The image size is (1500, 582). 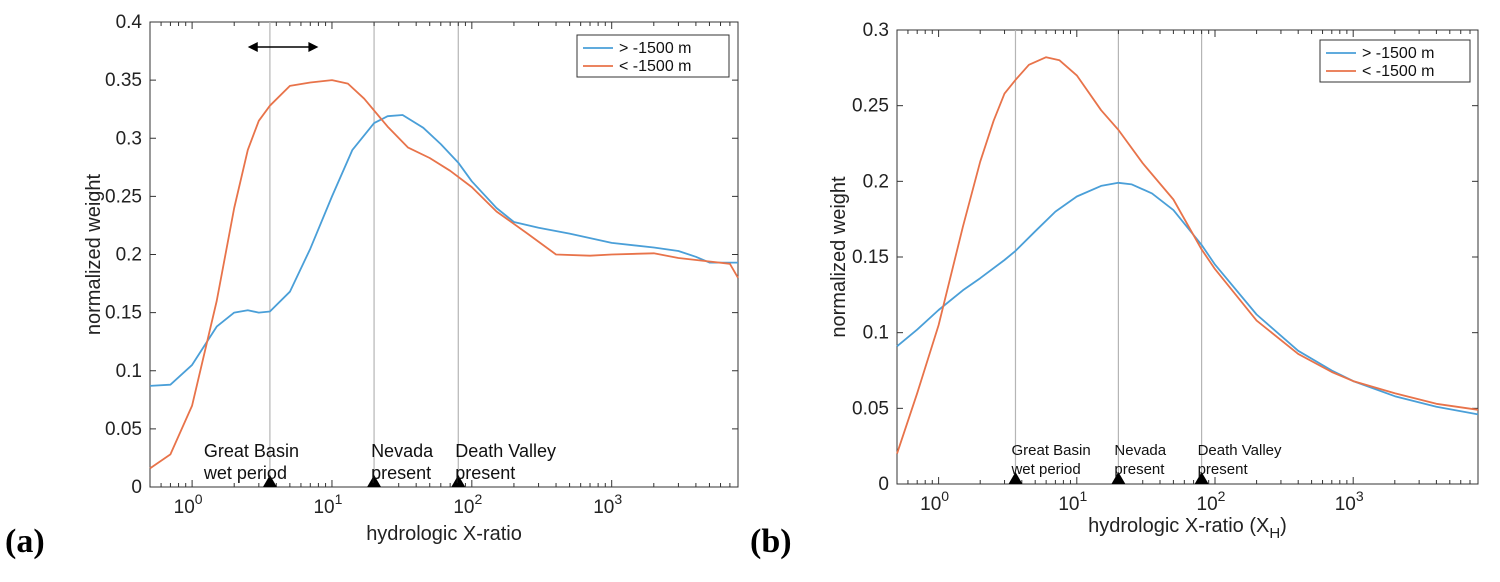 I want to click on y-tick-label: 0.4, so click(x=129, y=22).